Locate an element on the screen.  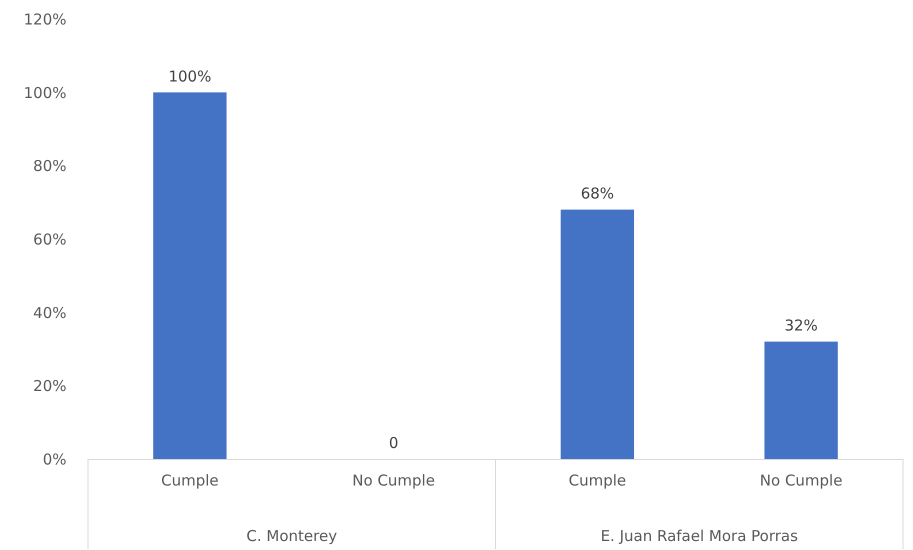
text: E. Juan Rafael Mora Porras is located at coordinates (699, 536).